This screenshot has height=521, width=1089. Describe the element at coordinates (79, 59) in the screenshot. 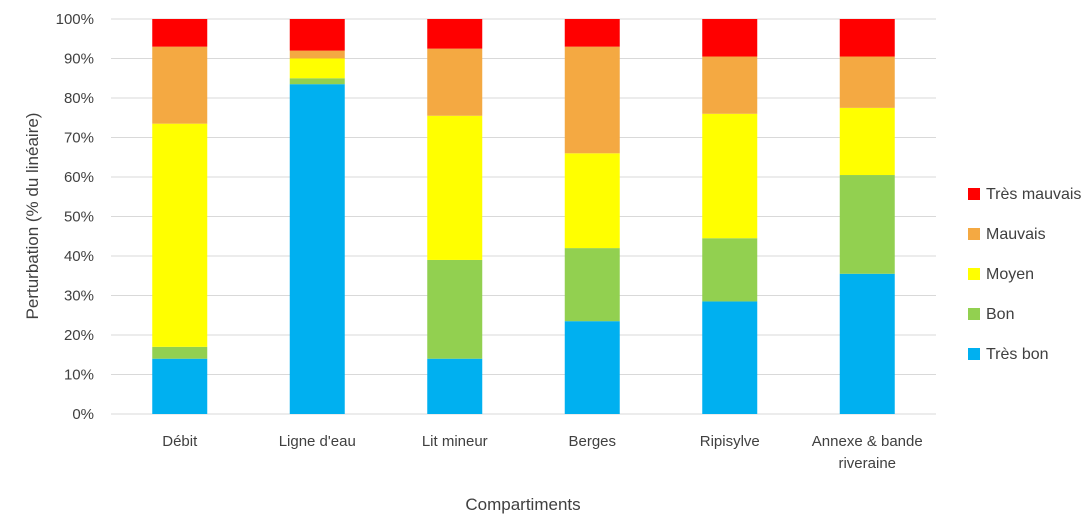

I see `y-tick-label: 90%` at that location.